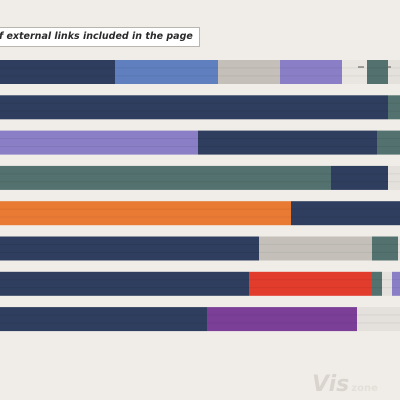  What do you see at coordinates (331, 384) in the screenshot?
I see `watermark-main: Vis` at bounding box center [331, 384].